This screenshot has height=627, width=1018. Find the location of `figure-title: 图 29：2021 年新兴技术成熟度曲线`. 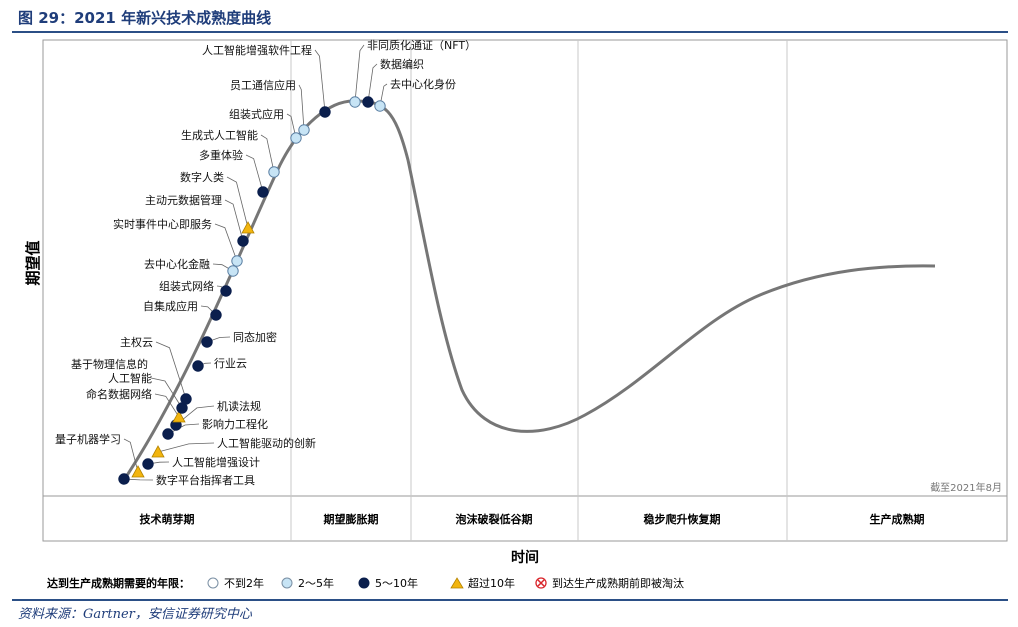

figure-title: 图 29：2021 年新兴技术成熟度曲线 is located at coordinates (145, 18).